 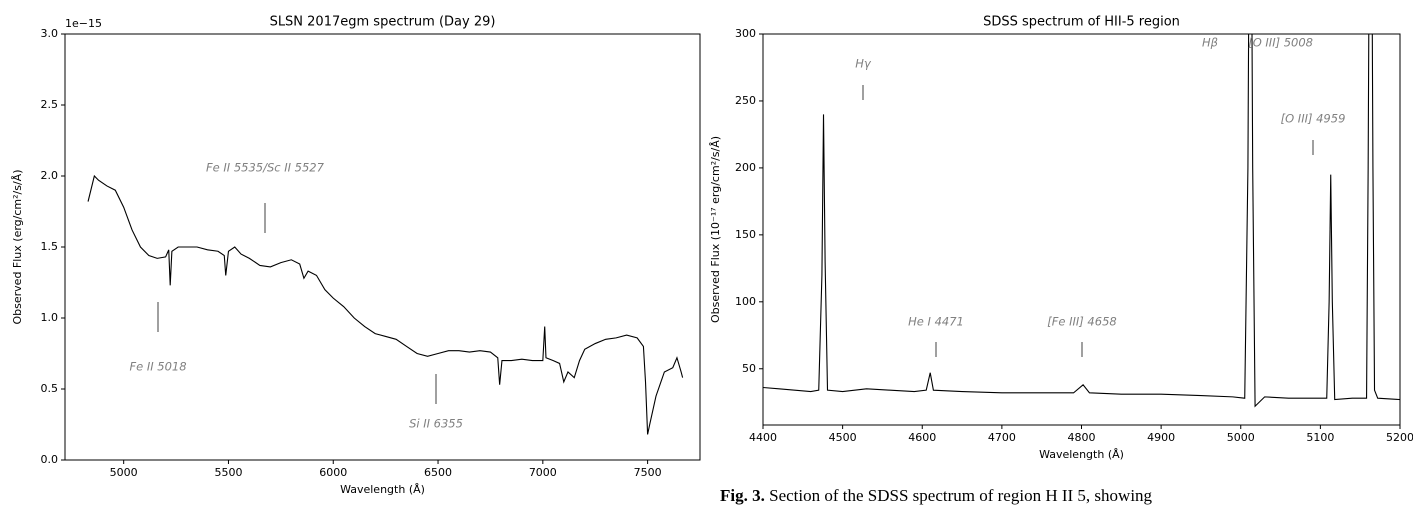 What do you see at coordinates (1082, 437) in the screenshot?
I see `x-tick-label: 4800` at bounding box center [1082, 437].